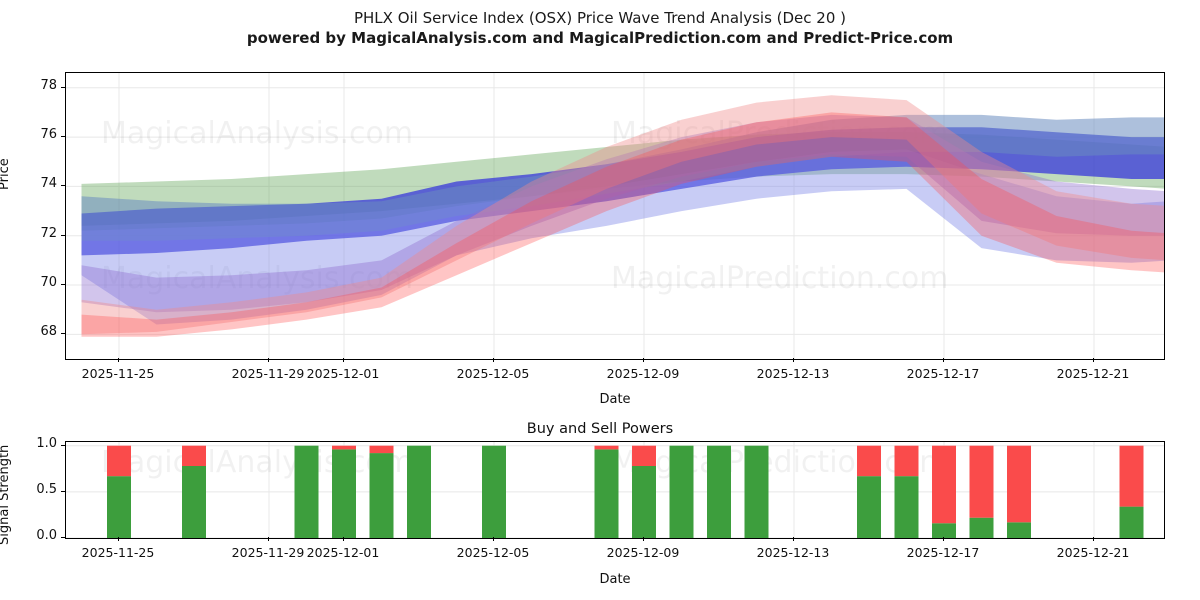 This screenshot has height=600, width=1200. I want to click on power-y-tick-label: 0.0, so click(46, 535).